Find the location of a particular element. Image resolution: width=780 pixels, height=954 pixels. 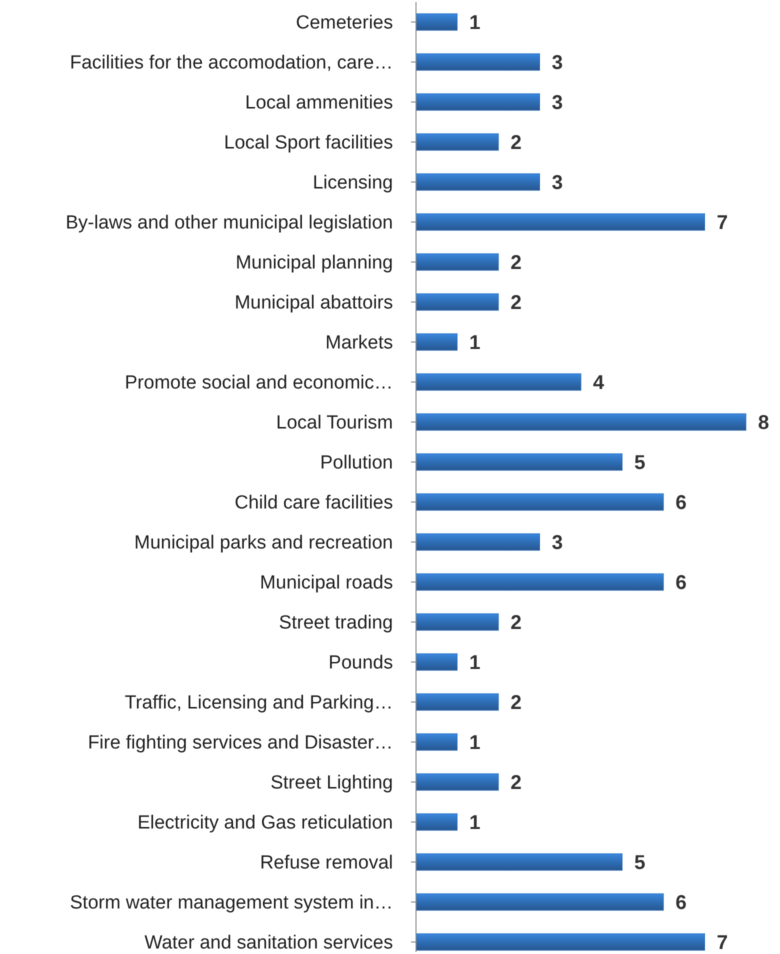

data-label: 8 is located at coordinates (764, 423).